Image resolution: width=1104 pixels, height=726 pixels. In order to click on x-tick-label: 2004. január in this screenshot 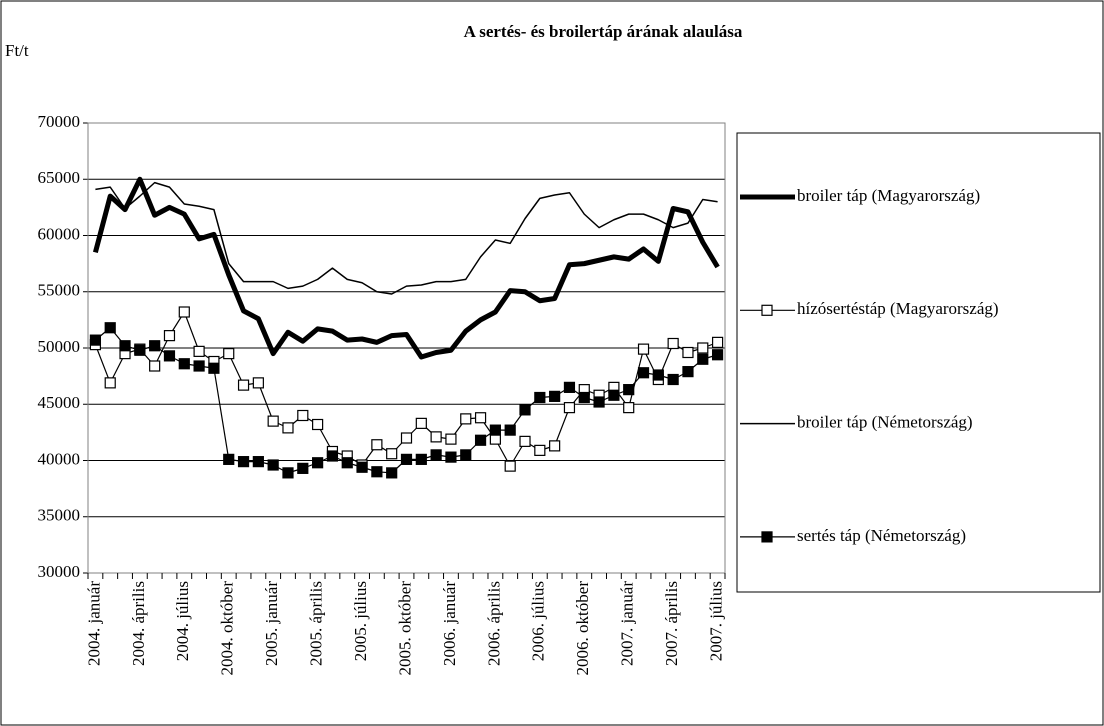, I will do `click(93, 623)`.